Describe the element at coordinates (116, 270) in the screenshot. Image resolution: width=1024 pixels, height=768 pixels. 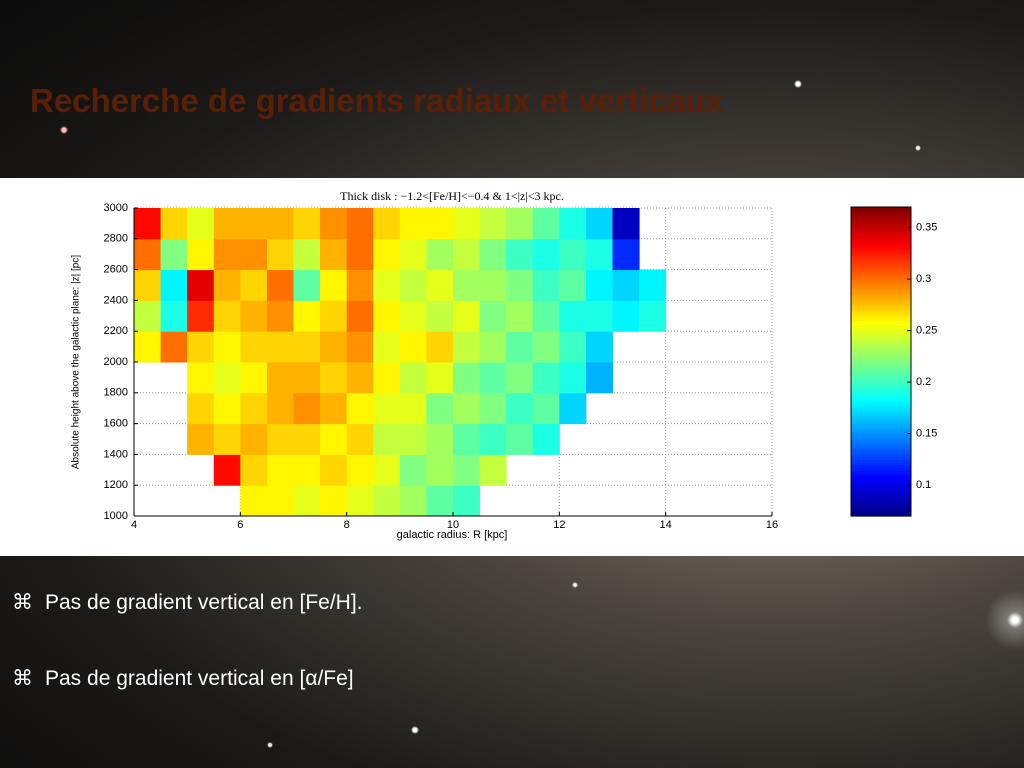
I see `y-tick-label: 2600` at that location.